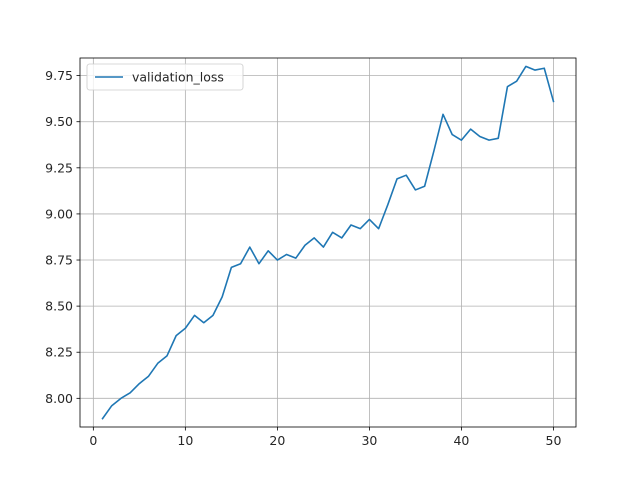 Image resolution: width=640 pixels, height=480 pixels. I want to click on y-tick-label: 8.50, so click(59, 306).